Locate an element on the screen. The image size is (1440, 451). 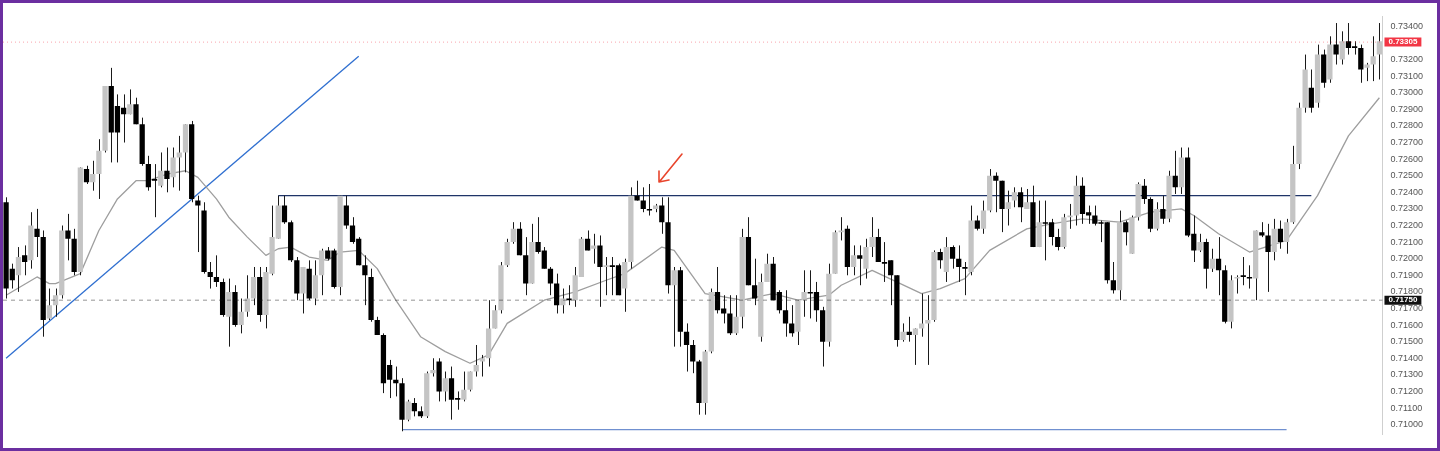
y-tick-label: 0.71800 is located at coordinates (1407, 291).